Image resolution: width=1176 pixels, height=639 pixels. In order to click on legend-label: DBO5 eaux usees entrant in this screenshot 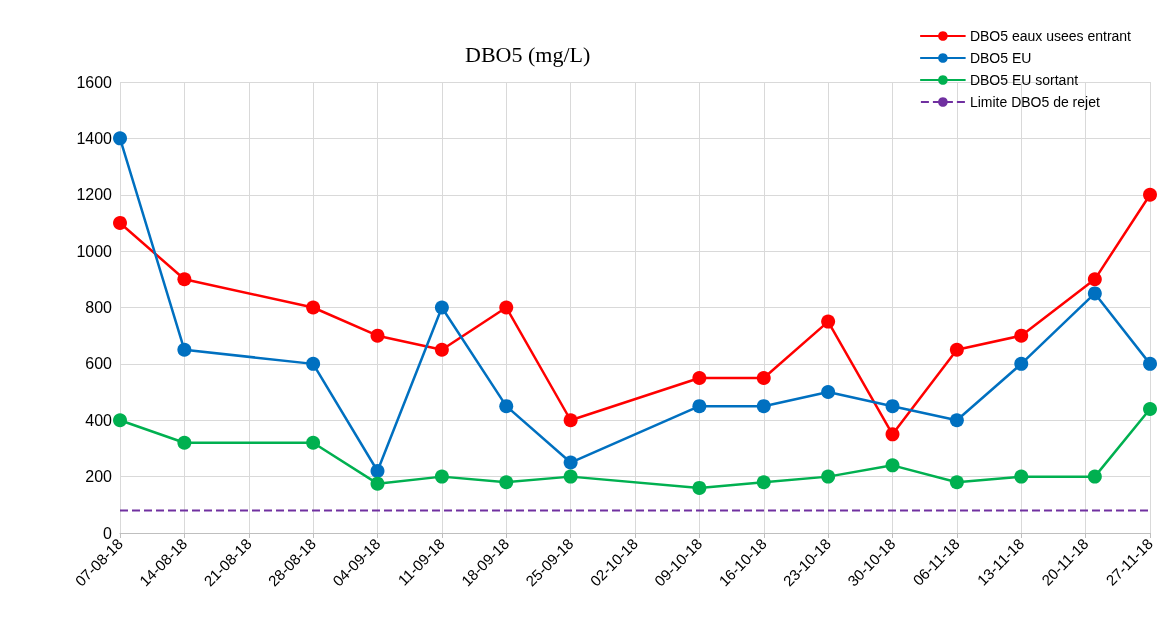, I will do `click(1050, 36)`.